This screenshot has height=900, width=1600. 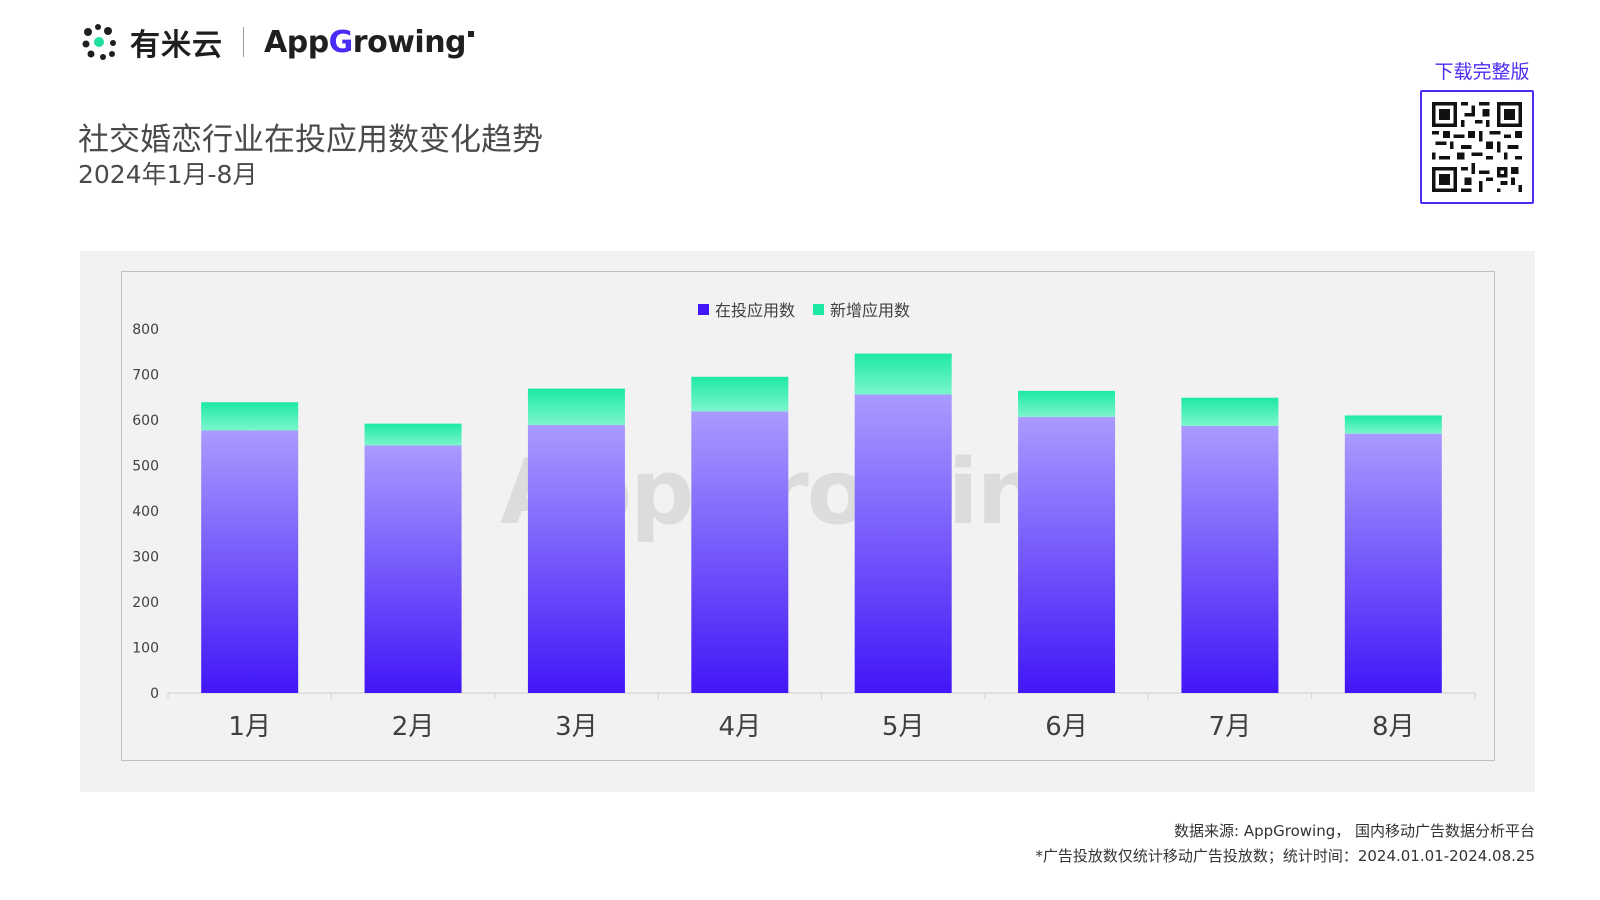 I want to click on appgrowing-logo-g: G, so click(x=341, y=42).